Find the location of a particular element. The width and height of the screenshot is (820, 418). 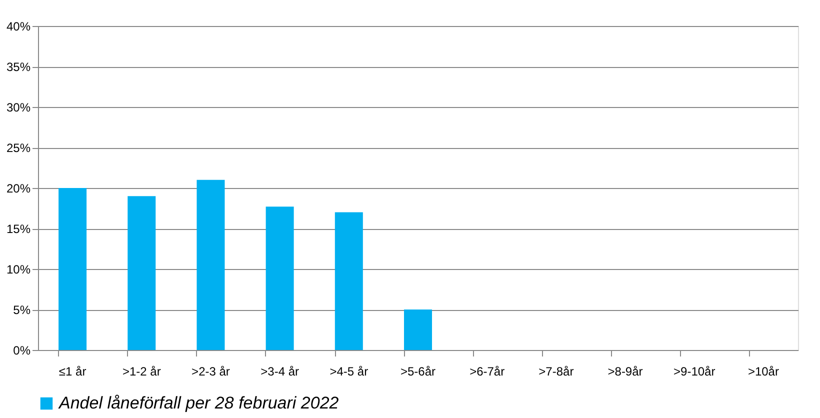

x-tick-label: >1-2 år is located at coordinates (141, 371).